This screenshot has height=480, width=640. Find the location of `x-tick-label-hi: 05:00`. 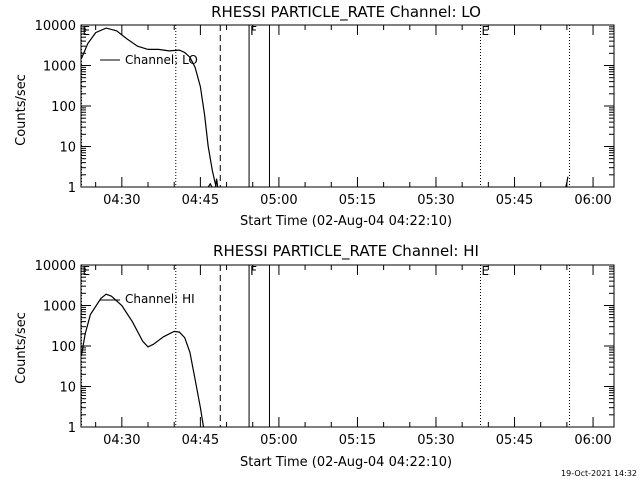

x-tick-label-hi: 05:00 is located at coordinates (278, 440).